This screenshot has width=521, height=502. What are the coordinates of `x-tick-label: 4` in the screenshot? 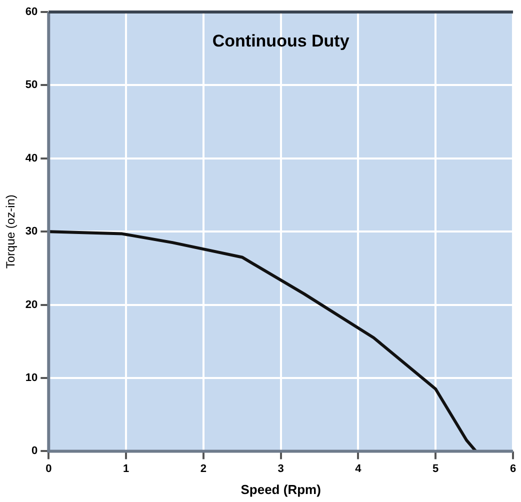 It's located at (358, 468).